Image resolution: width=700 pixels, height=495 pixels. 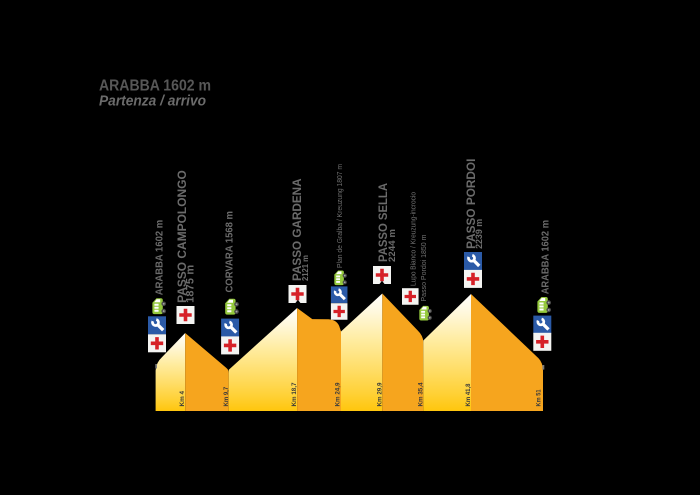 What do you see at coordinates (191, 284) in the screenshot?
I see `svg-text: 1875 m` at bounding box center [191, 284].